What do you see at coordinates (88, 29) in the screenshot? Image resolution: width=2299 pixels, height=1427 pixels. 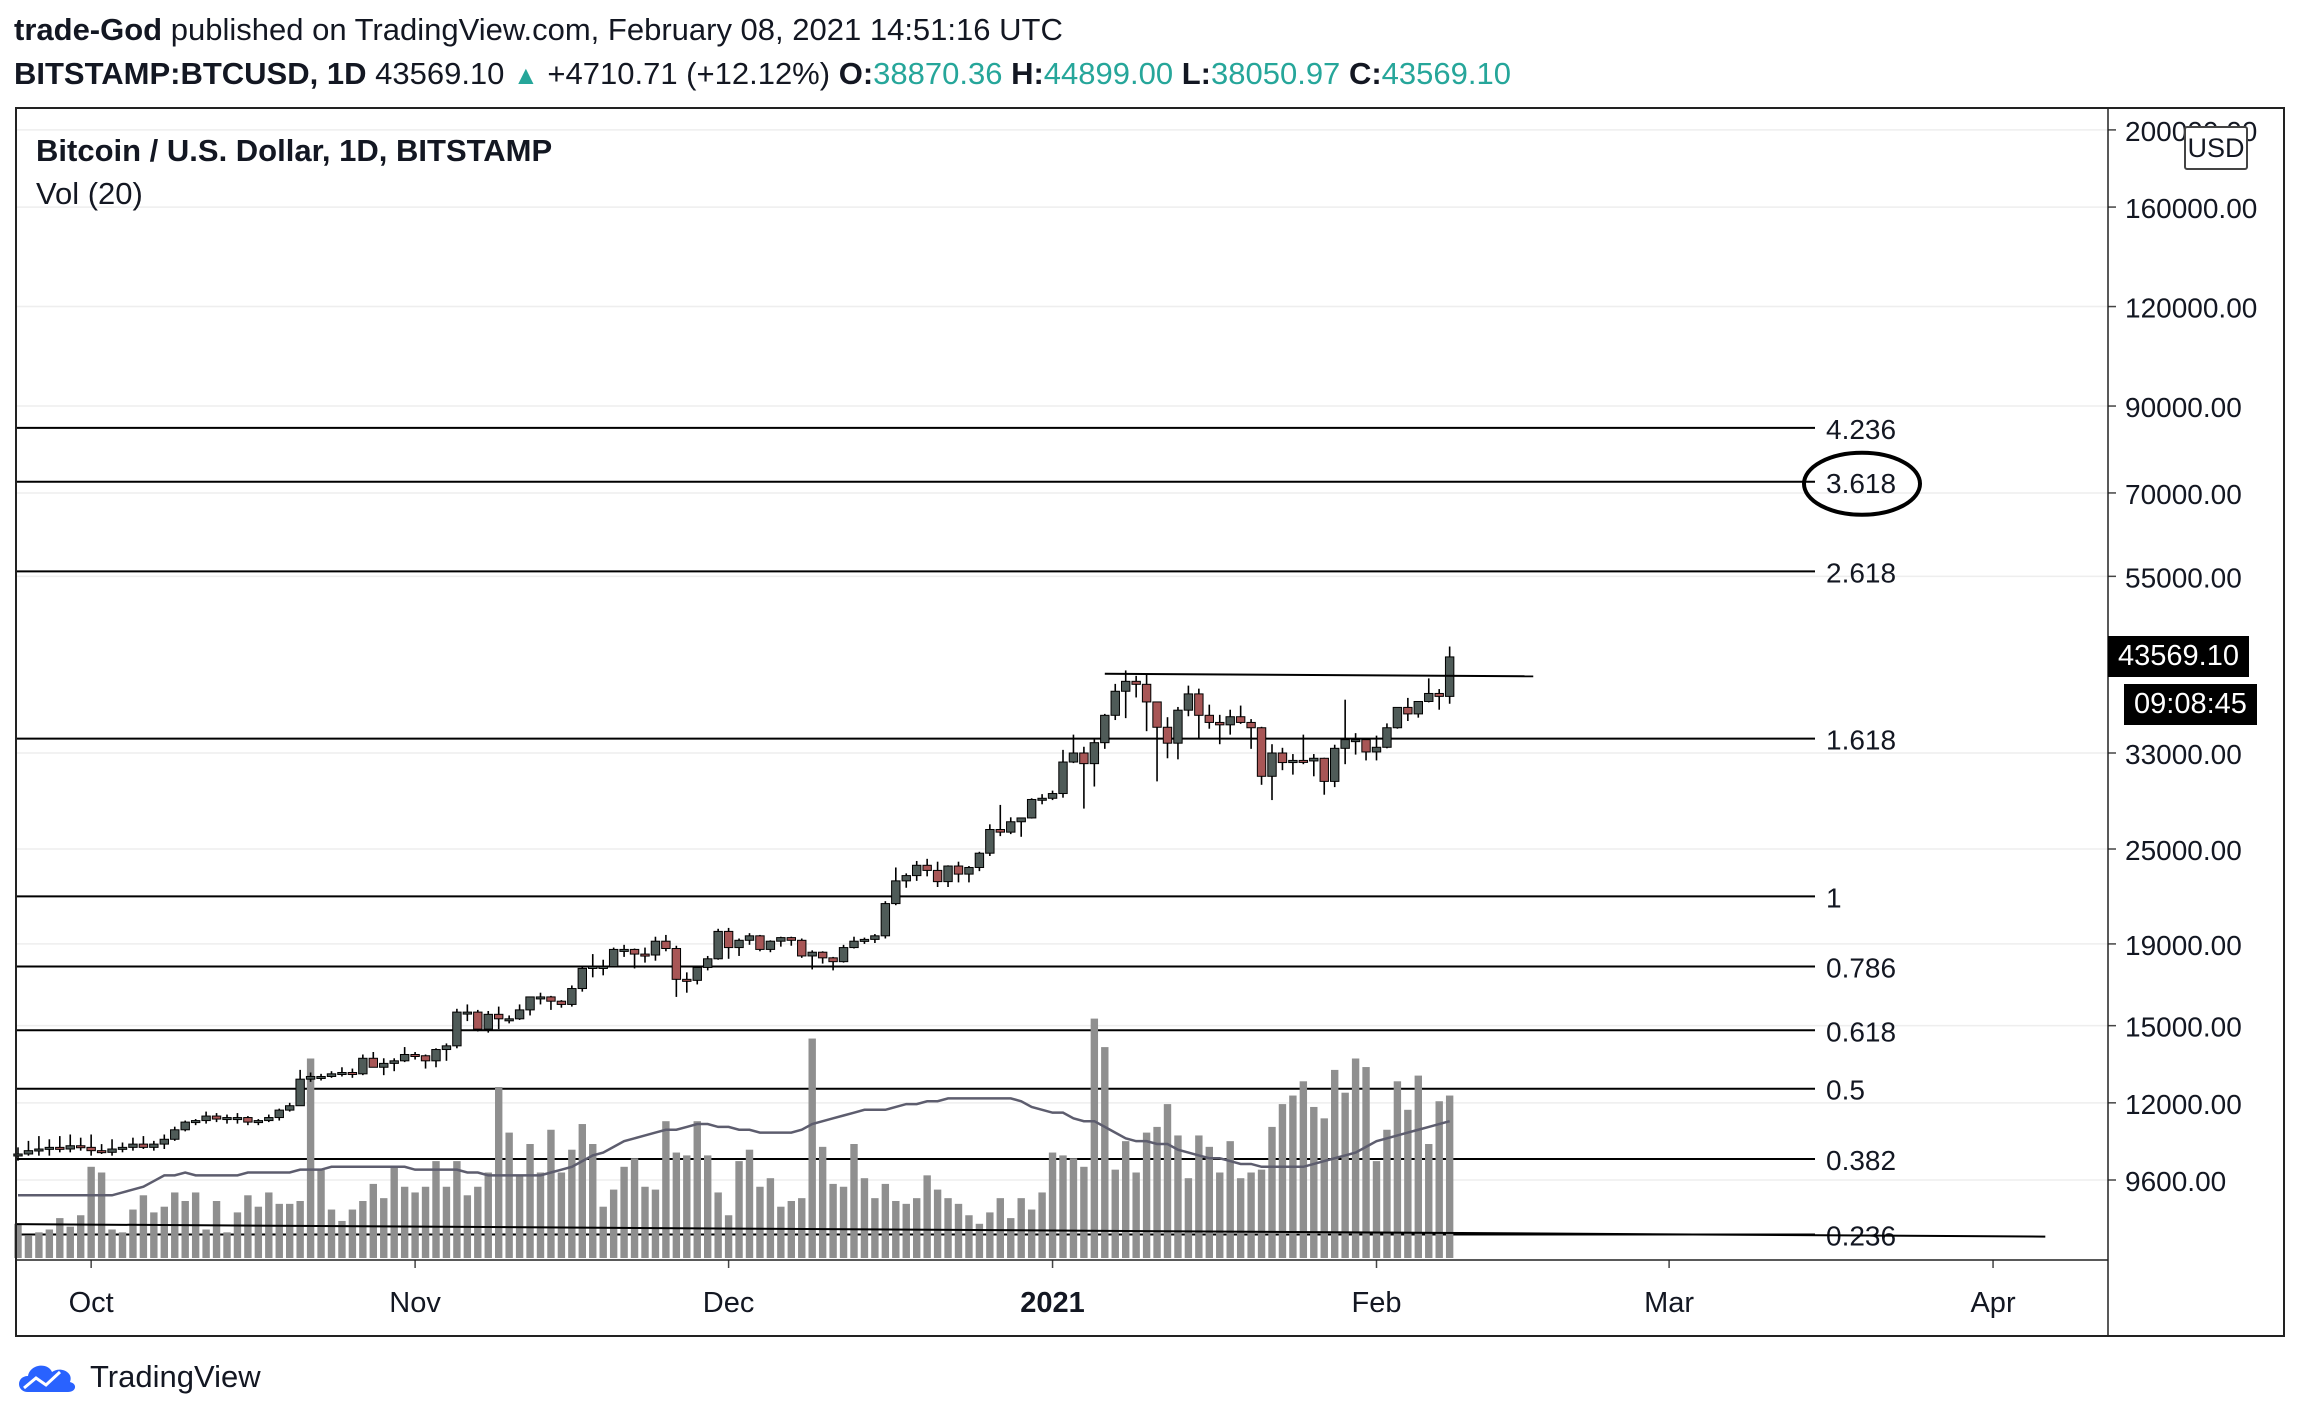 I see `author-name: trade-God` at bounding box center [88, 29].